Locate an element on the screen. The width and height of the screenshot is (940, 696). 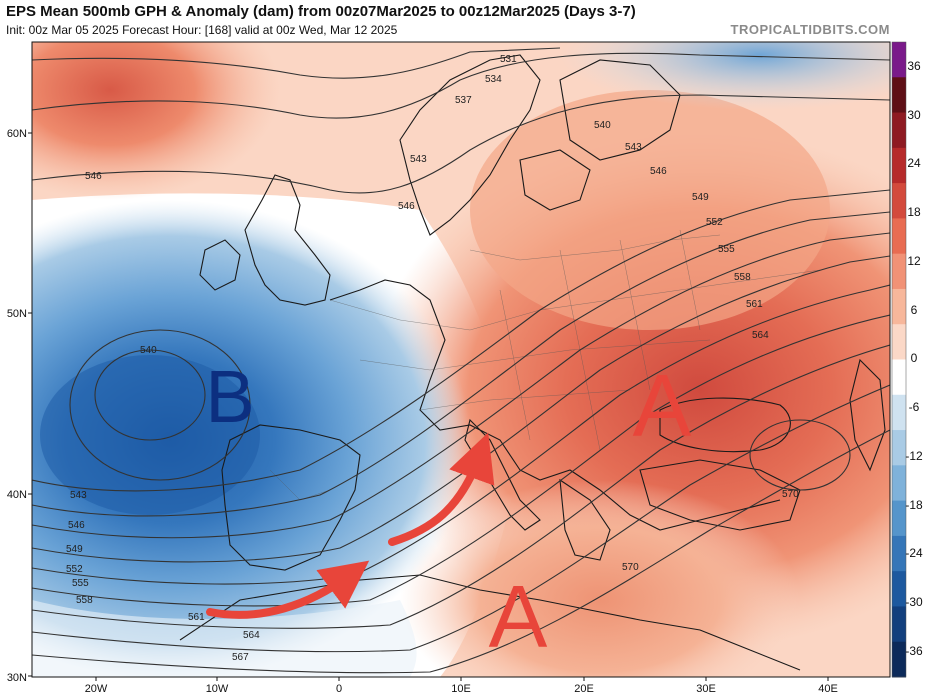
lat-label: 60N is located at coordinates (17, 134).